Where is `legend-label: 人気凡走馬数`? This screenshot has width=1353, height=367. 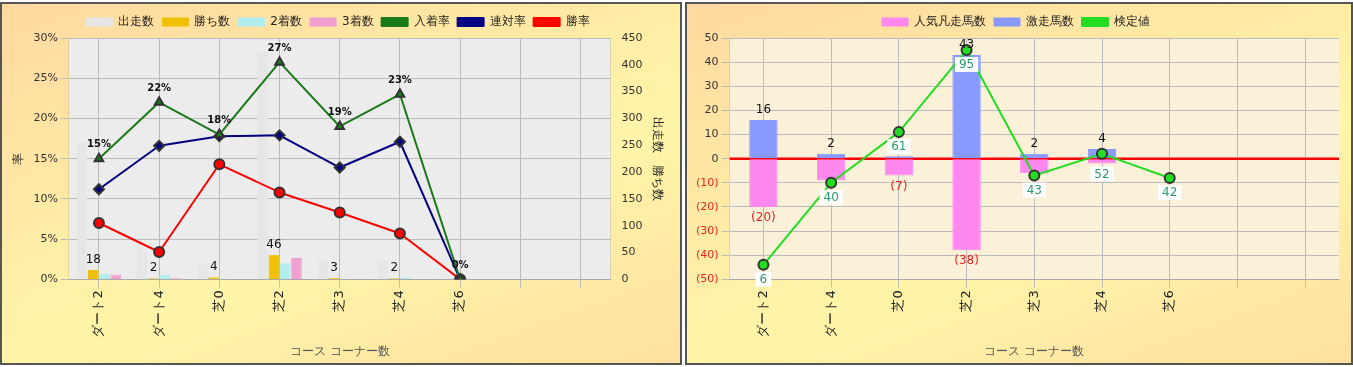 legend-label: 人気凡走馬数 is located at coordinates (950, 21).